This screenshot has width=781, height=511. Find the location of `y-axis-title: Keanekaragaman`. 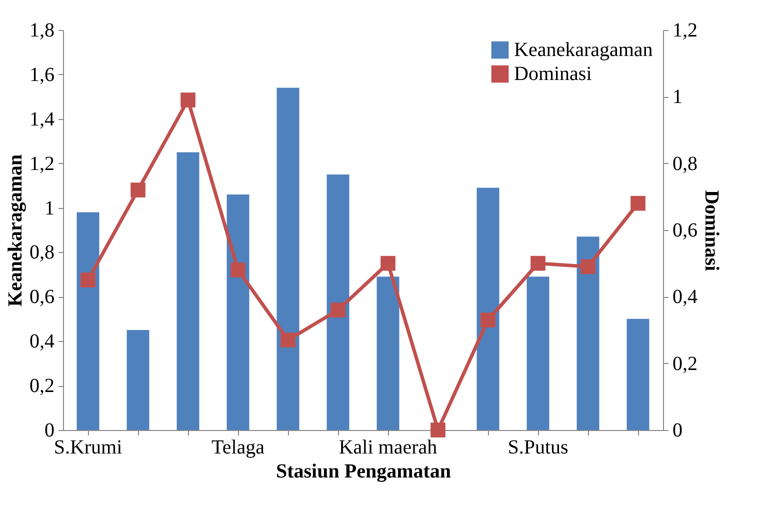

y-axis-title: Keanekaragaman is located at coordinates (15, 230).